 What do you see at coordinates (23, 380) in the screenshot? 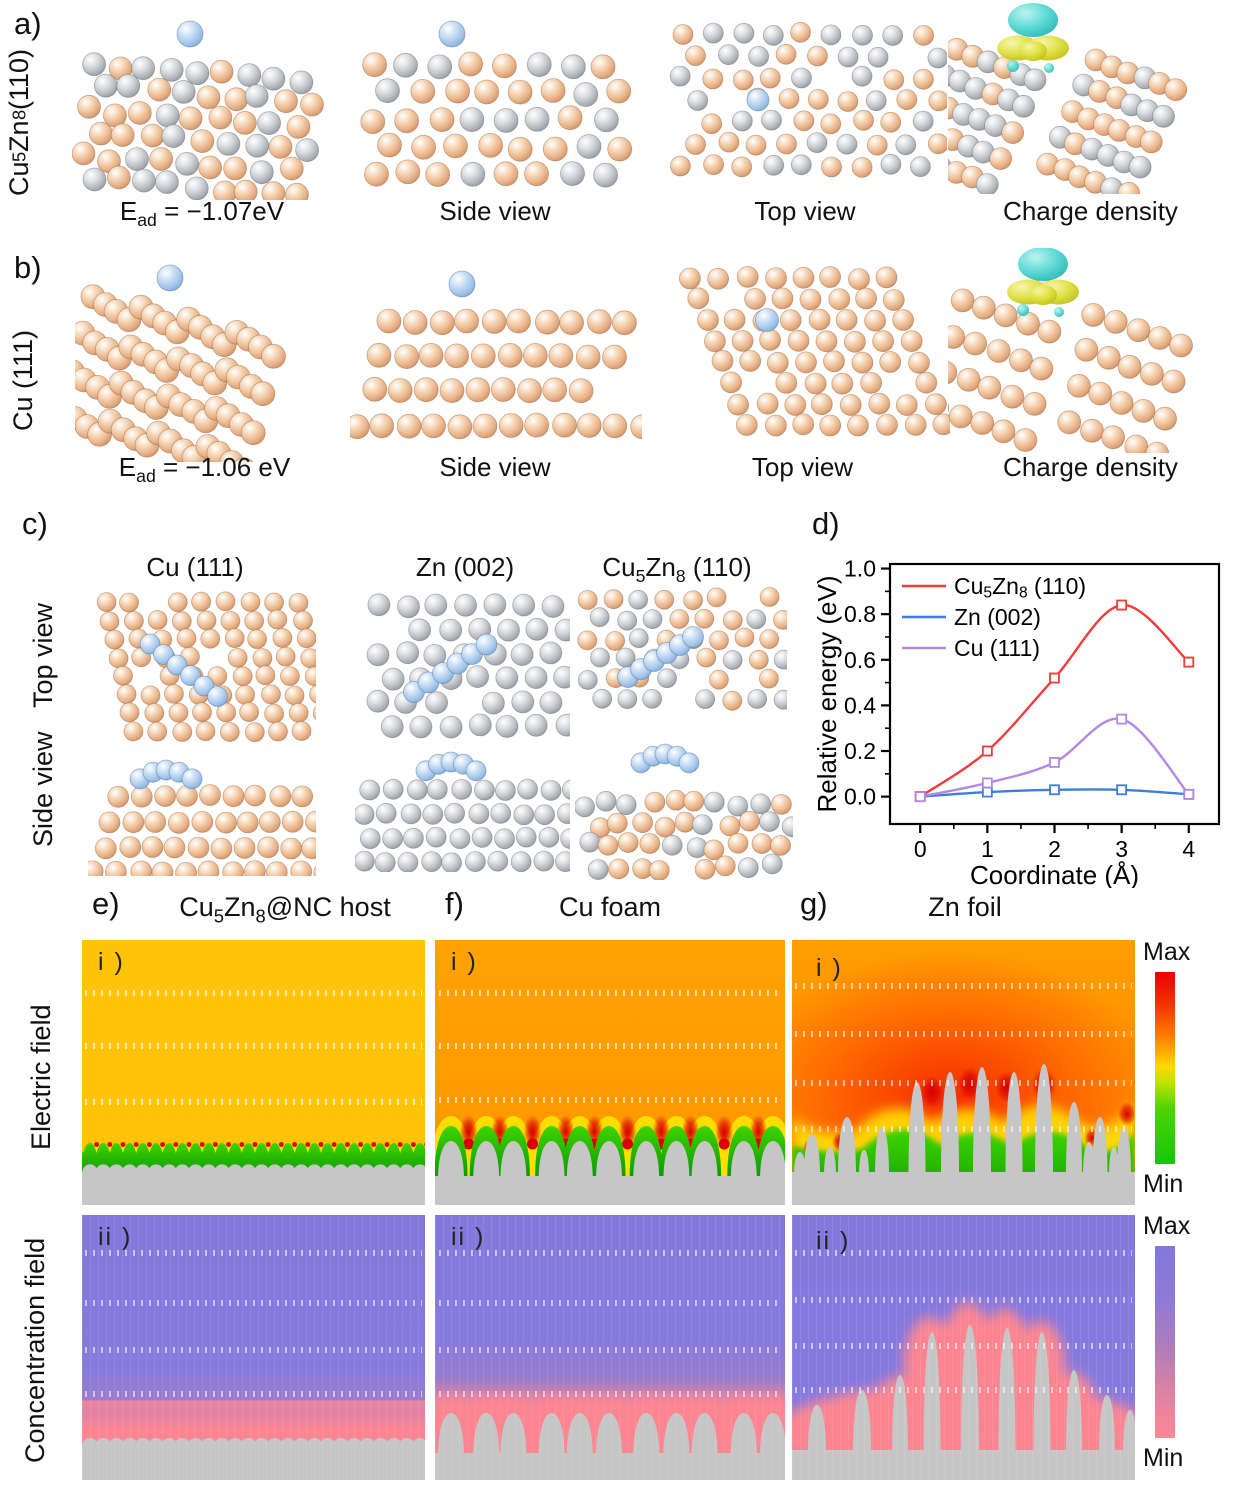
I see `panel-b-surface-label: Cu (111)` at bounding box center [23, 380].